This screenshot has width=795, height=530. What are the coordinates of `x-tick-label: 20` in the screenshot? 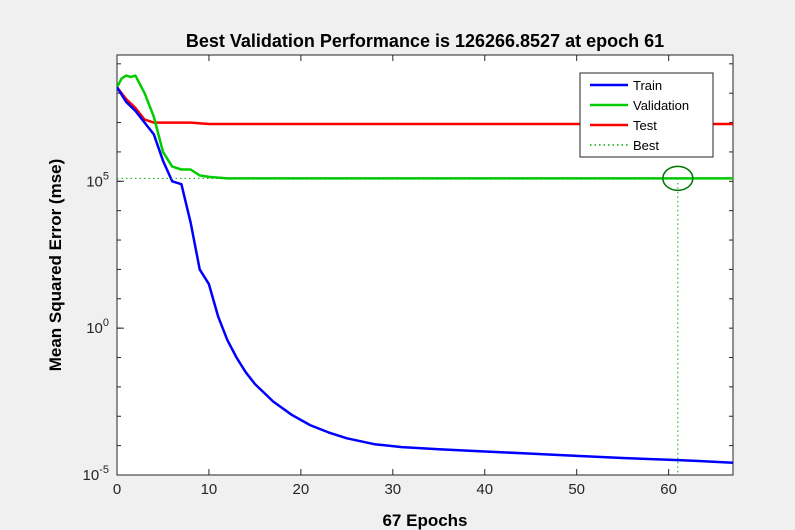 It's located at (301, 489).